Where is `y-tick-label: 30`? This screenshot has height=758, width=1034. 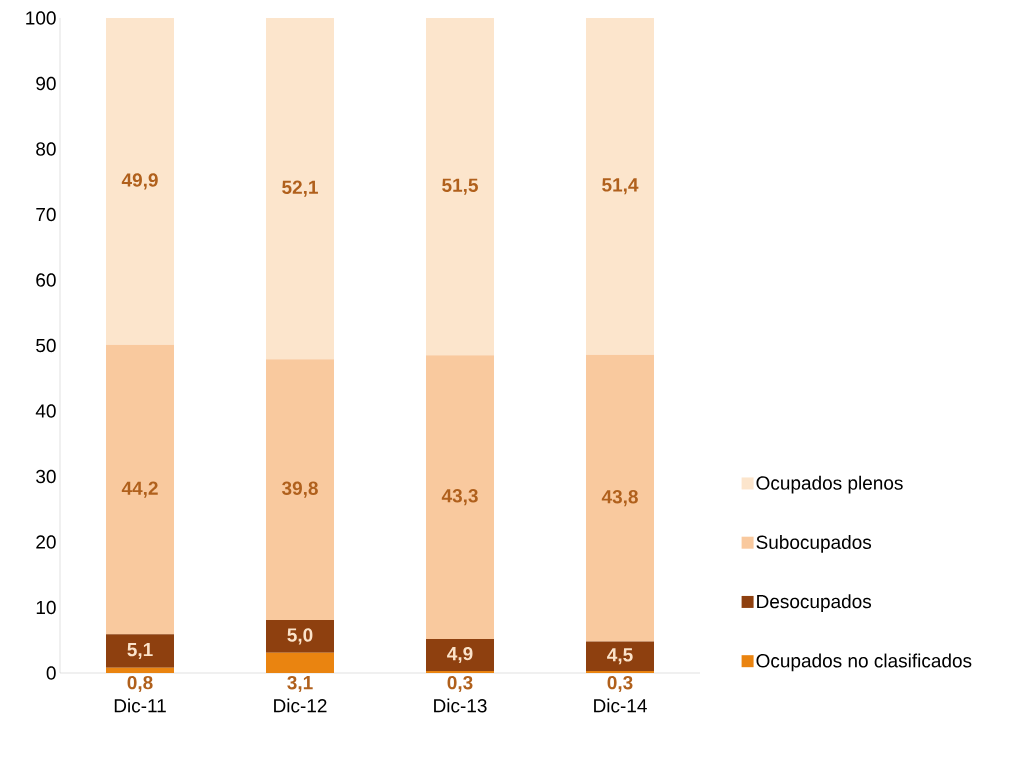 y-tick-label: 30 is located at coordinates (46, 476).